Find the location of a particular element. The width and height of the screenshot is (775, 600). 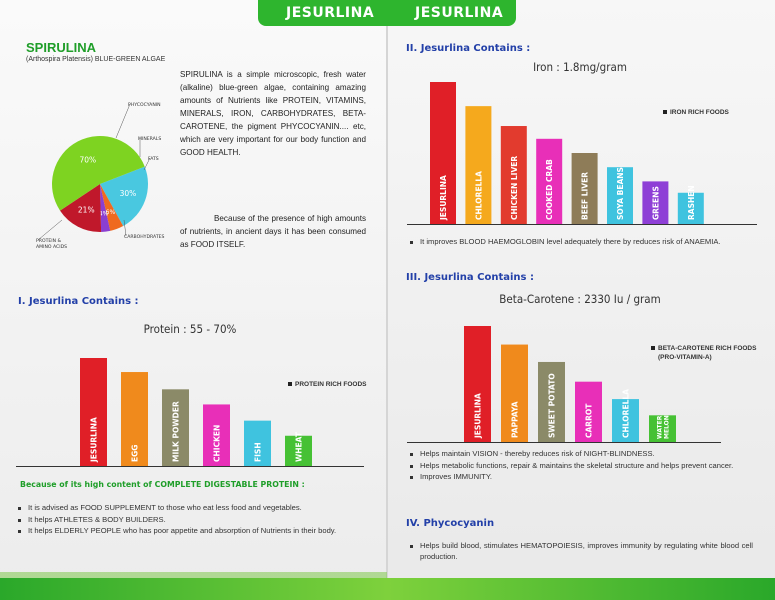

bar-water-melon is located at coordinates (662, 428).